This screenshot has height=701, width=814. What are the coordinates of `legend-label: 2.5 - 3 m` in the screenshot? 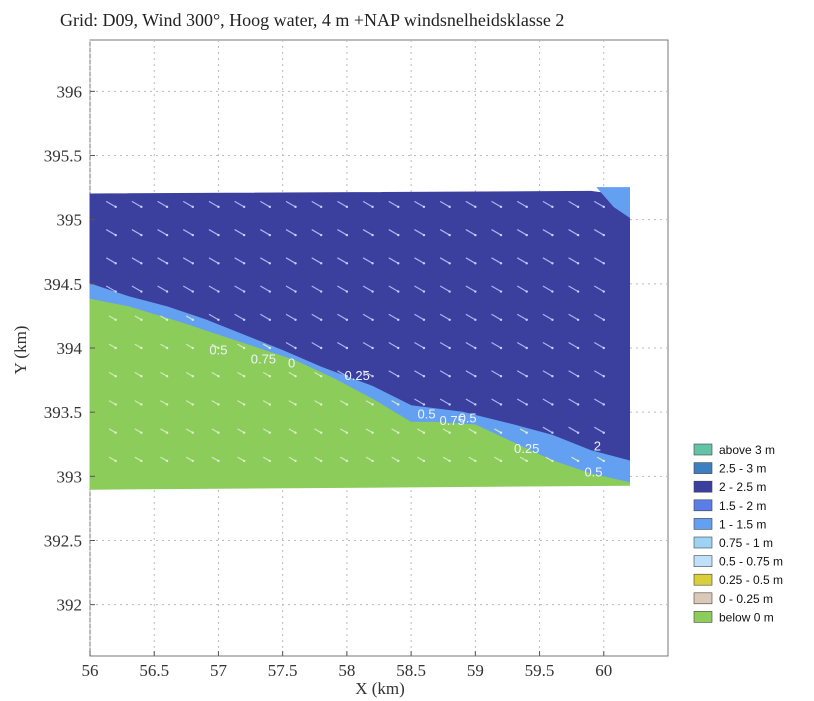 It's located at (742, 469).